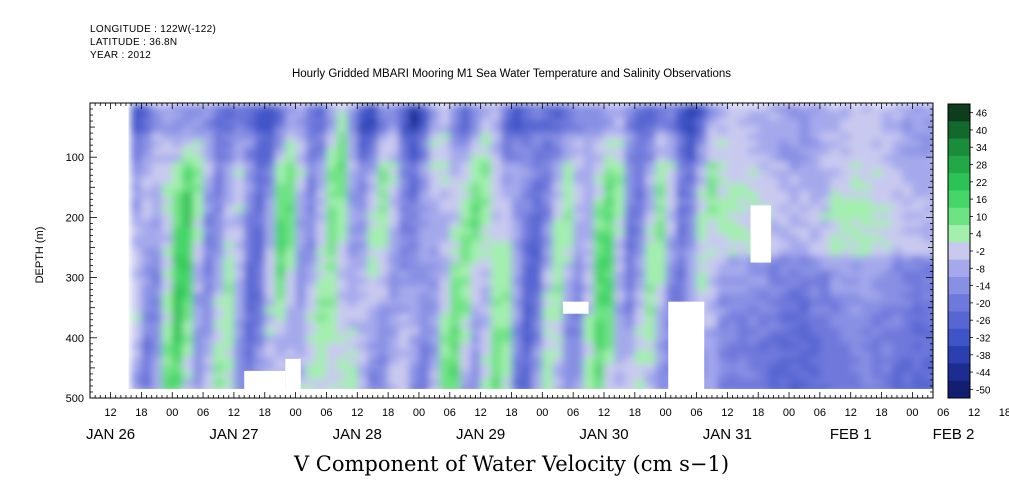 This screenshot has height=504, width=1009. What do you see at coordinates (983, 338) in the screenshot?
I see `colorbar-label: -32` at bounding box center [983, 338].